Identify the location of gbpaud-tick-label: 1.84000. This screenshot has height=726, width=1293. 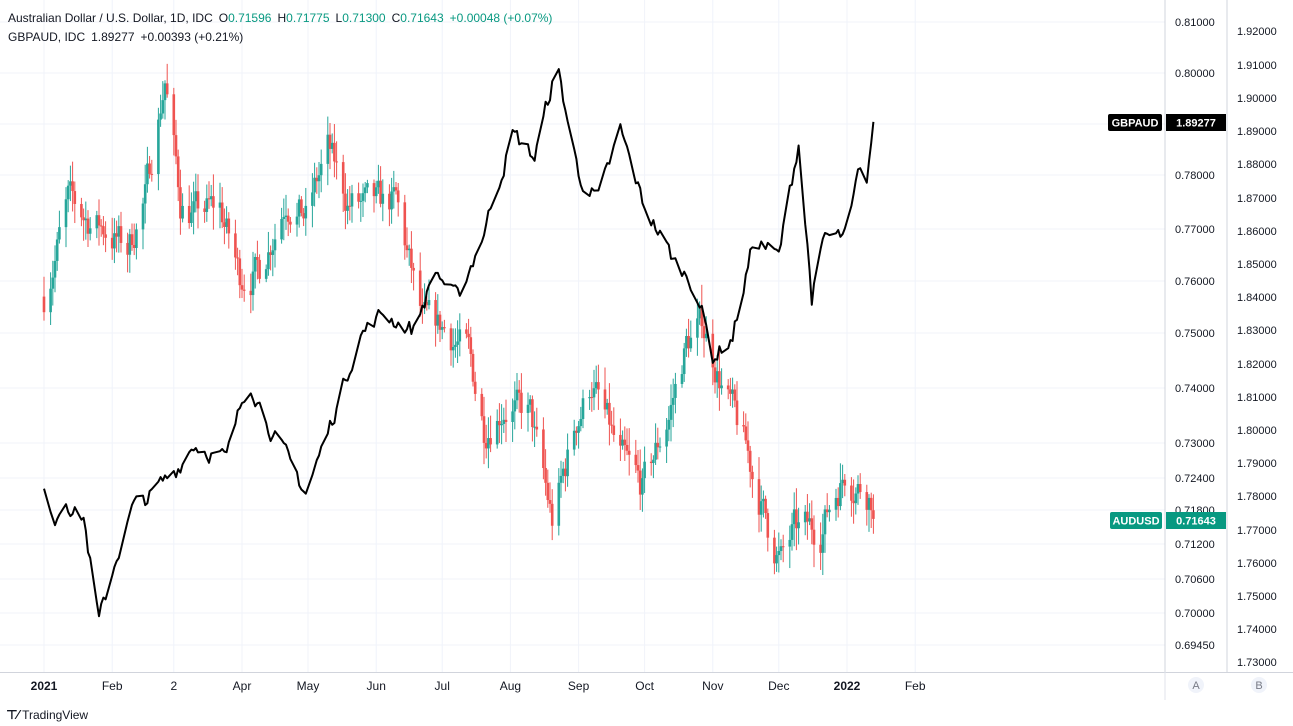
(1257, 298).